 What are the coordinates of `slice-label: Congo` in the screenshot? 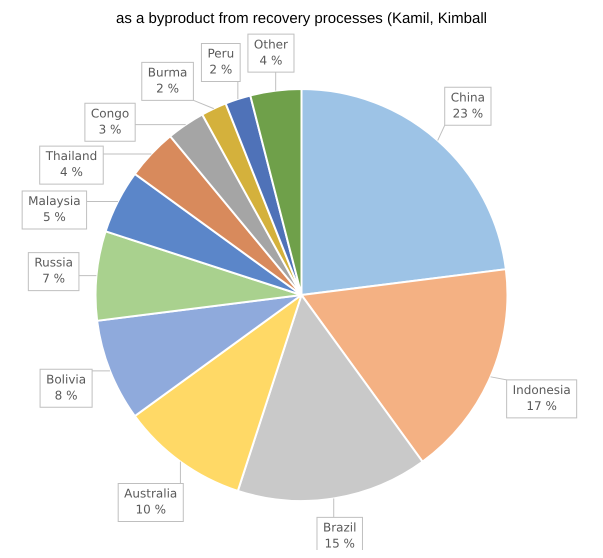 It's located at (110, 113).